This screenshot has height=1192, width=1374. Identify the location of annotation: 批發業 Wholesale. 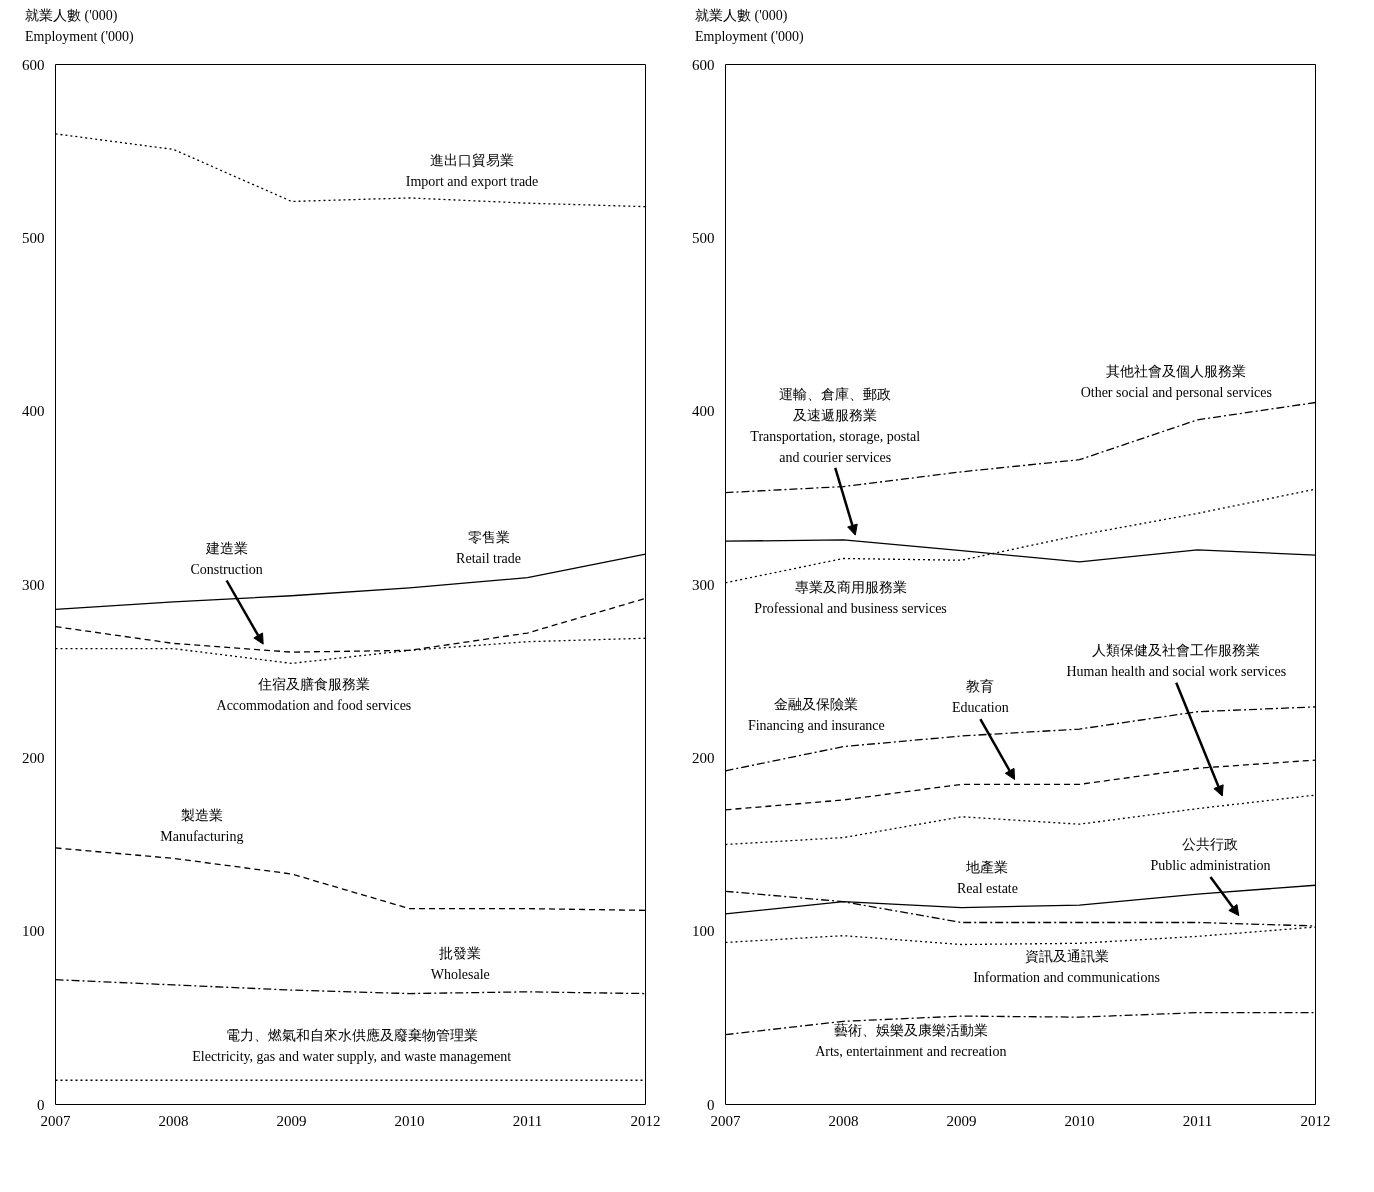
(460, 964).